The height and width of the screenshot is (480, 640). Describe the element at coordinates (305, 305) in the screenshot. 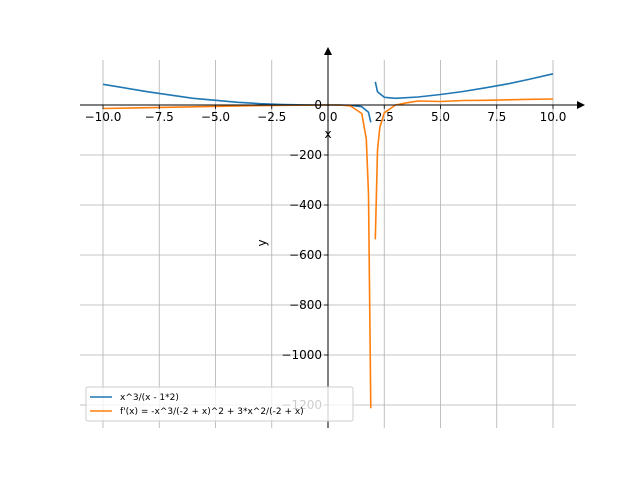

I see `y-tick-label: −800` at that location.